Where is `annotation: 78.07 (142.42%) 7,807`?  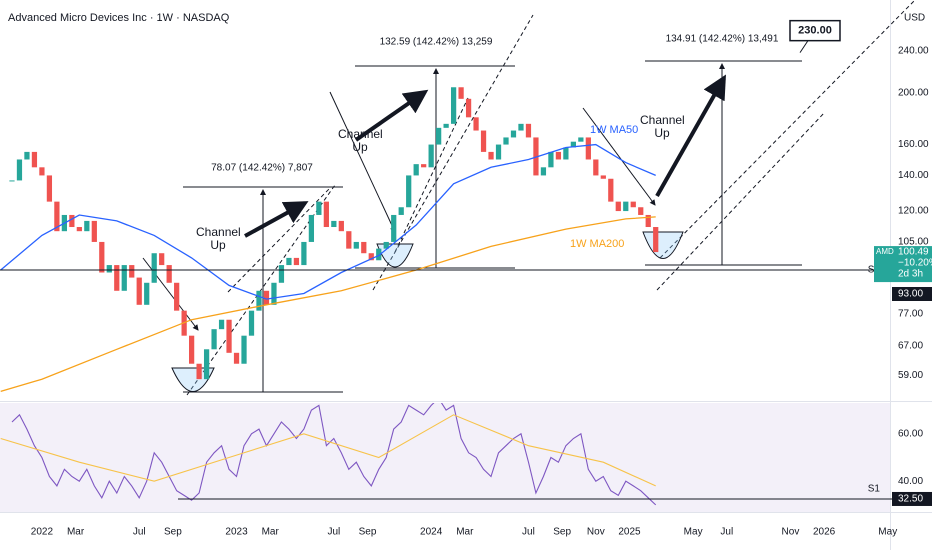 annotation: 78.07 (142.42%) 7,807 is located at coordinates (262, 168).